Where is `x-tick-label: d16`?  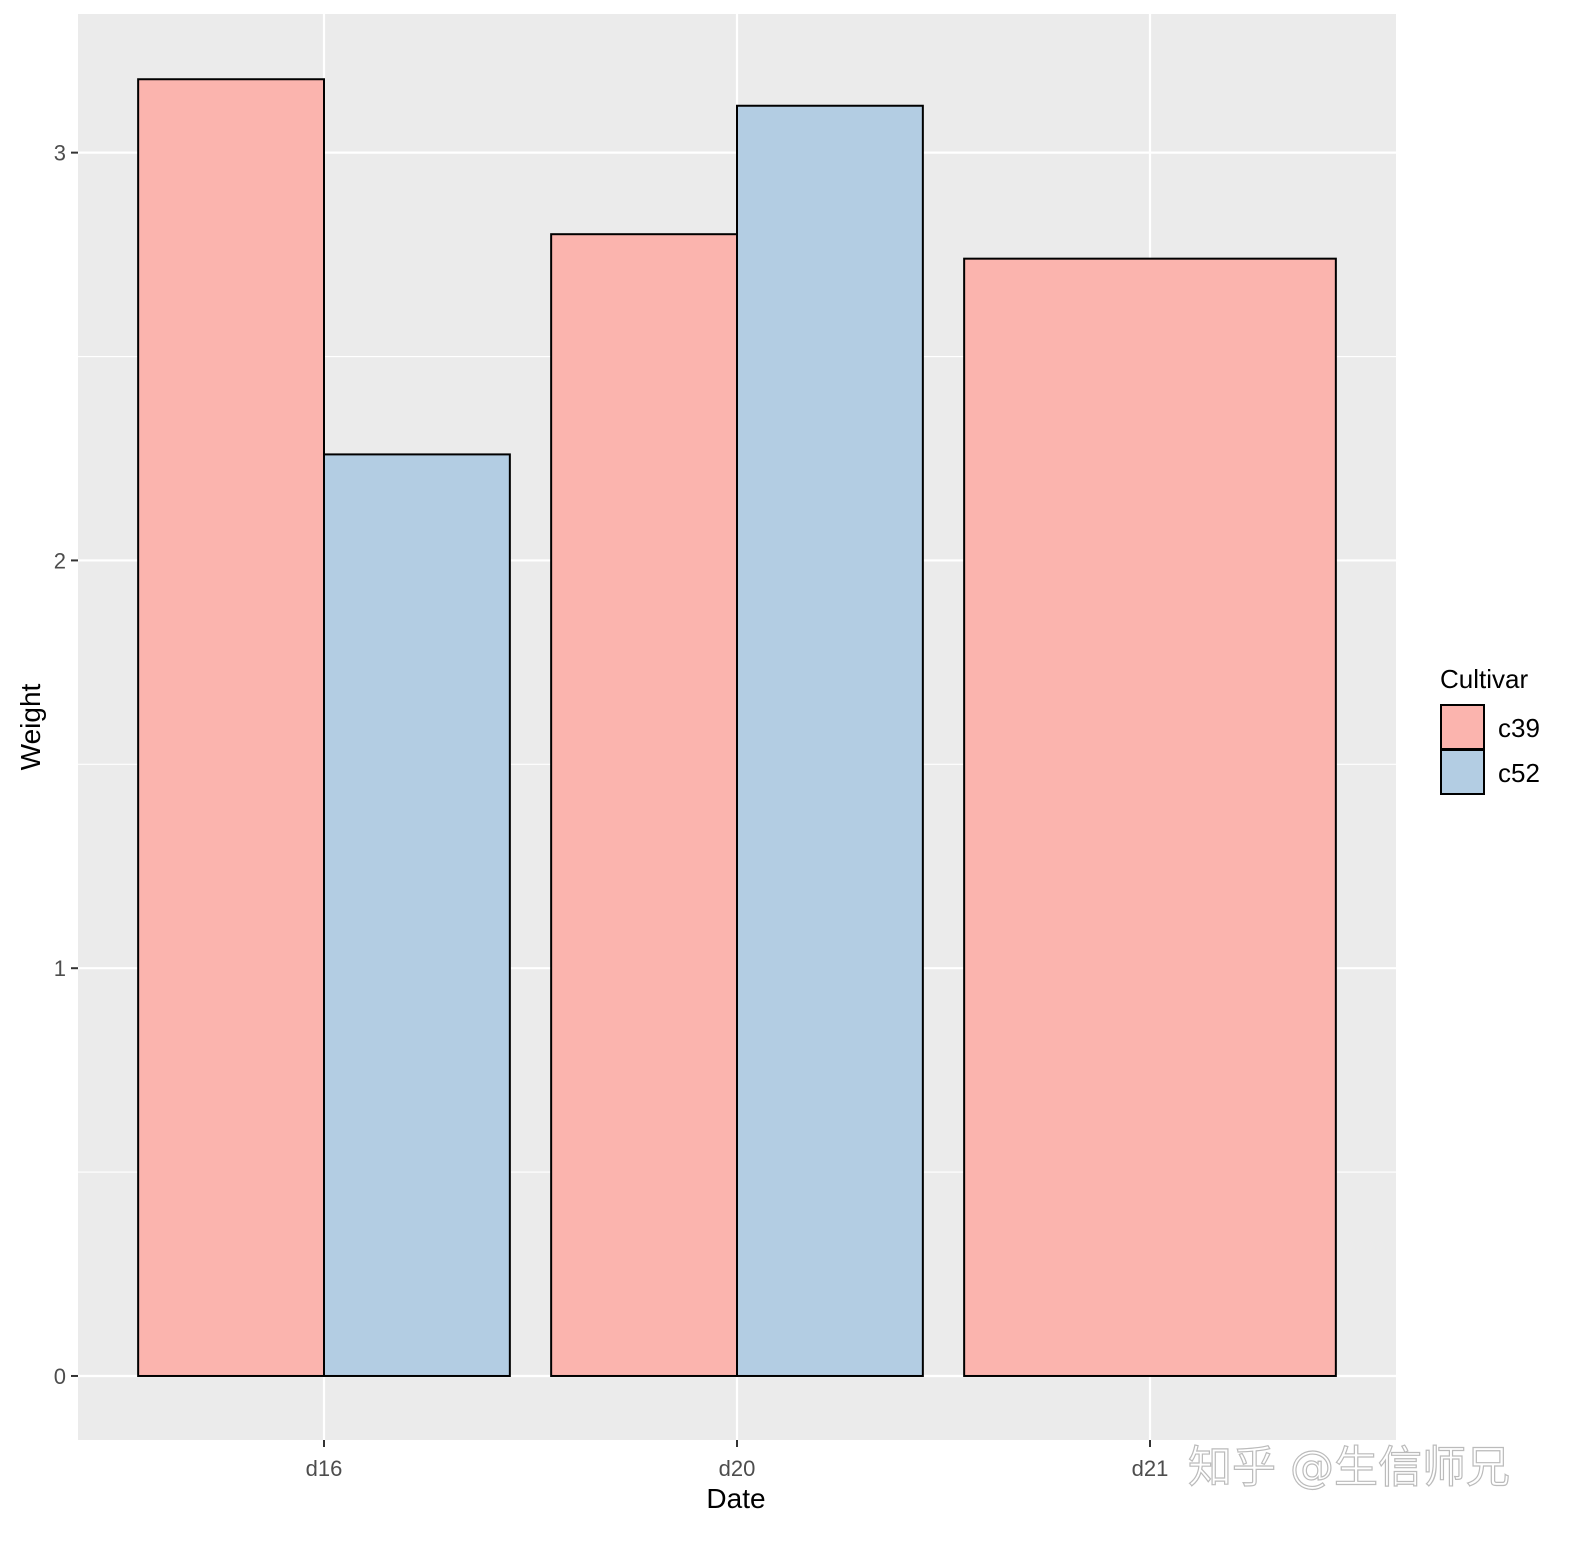 x-tick-label: d16 is located at coordinates (324, 1468).